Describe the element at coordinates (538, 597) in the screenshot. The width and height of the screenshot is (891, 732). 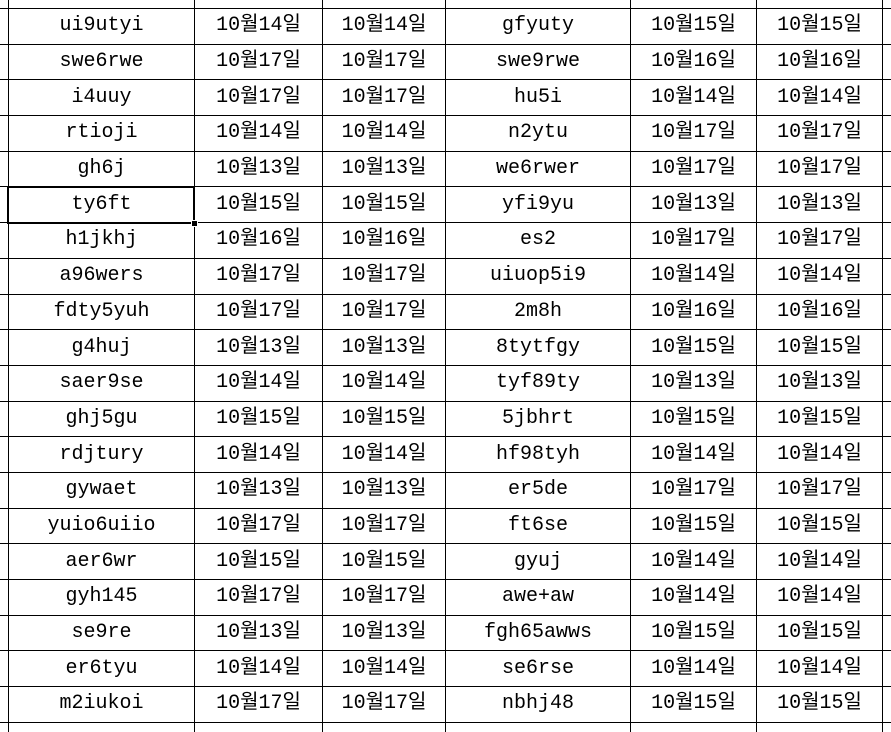
I see `cell-right-name: awe+aw` at that location.